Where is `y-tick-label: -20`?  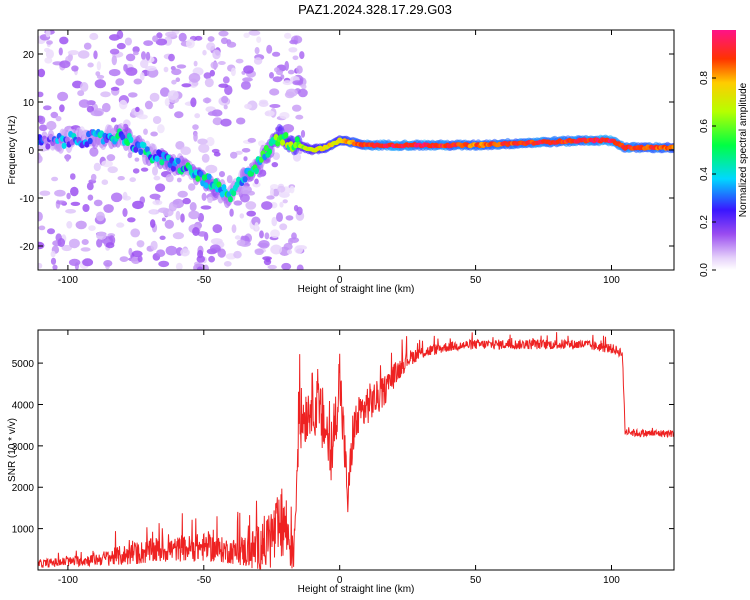
y-tick-label: -20 is located at coordinates (27, 247).